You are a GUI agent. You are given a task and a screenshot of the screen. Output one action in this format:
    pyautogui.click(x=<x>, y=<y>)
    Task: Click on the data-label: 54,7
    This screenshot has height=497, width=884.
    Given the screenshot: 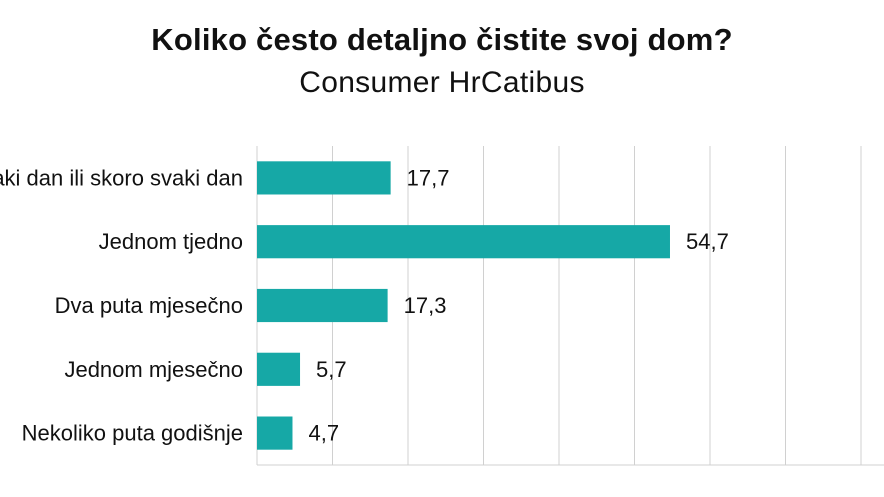 What is the action you would take?
    pyautogui.click(x=707, y=241)
    